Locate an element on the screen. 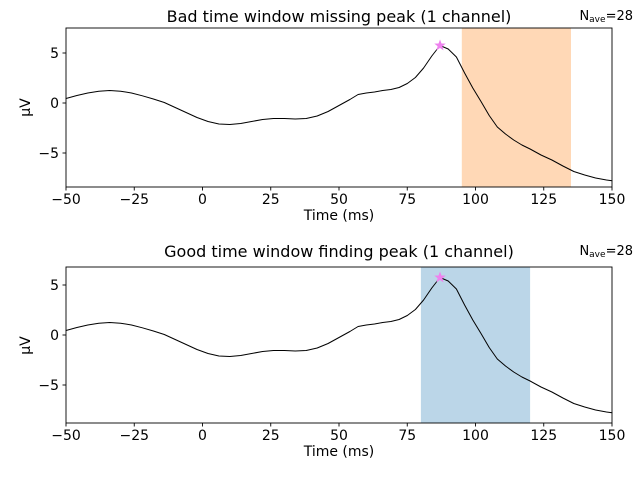 The height and width of the screenshot is (480, 640). ylabel-bad-window: µV is located at coordinates (26, 107).